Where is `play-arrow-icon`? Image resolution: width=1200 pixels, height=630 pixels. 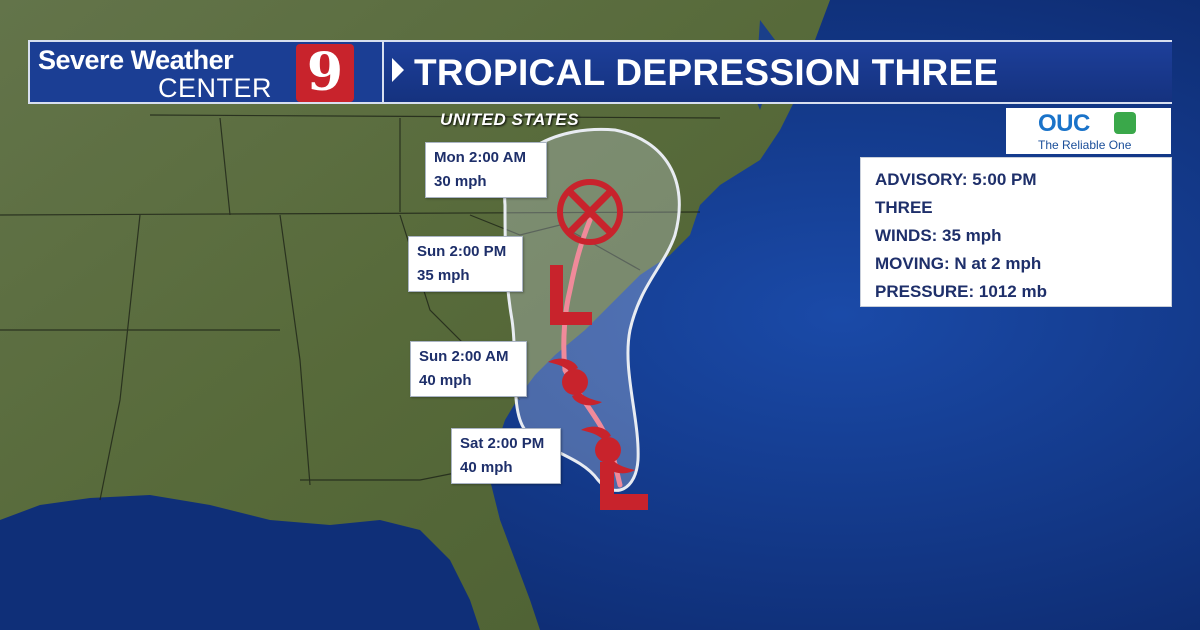 play-arrow-icon is located at coordinates (398, 70).